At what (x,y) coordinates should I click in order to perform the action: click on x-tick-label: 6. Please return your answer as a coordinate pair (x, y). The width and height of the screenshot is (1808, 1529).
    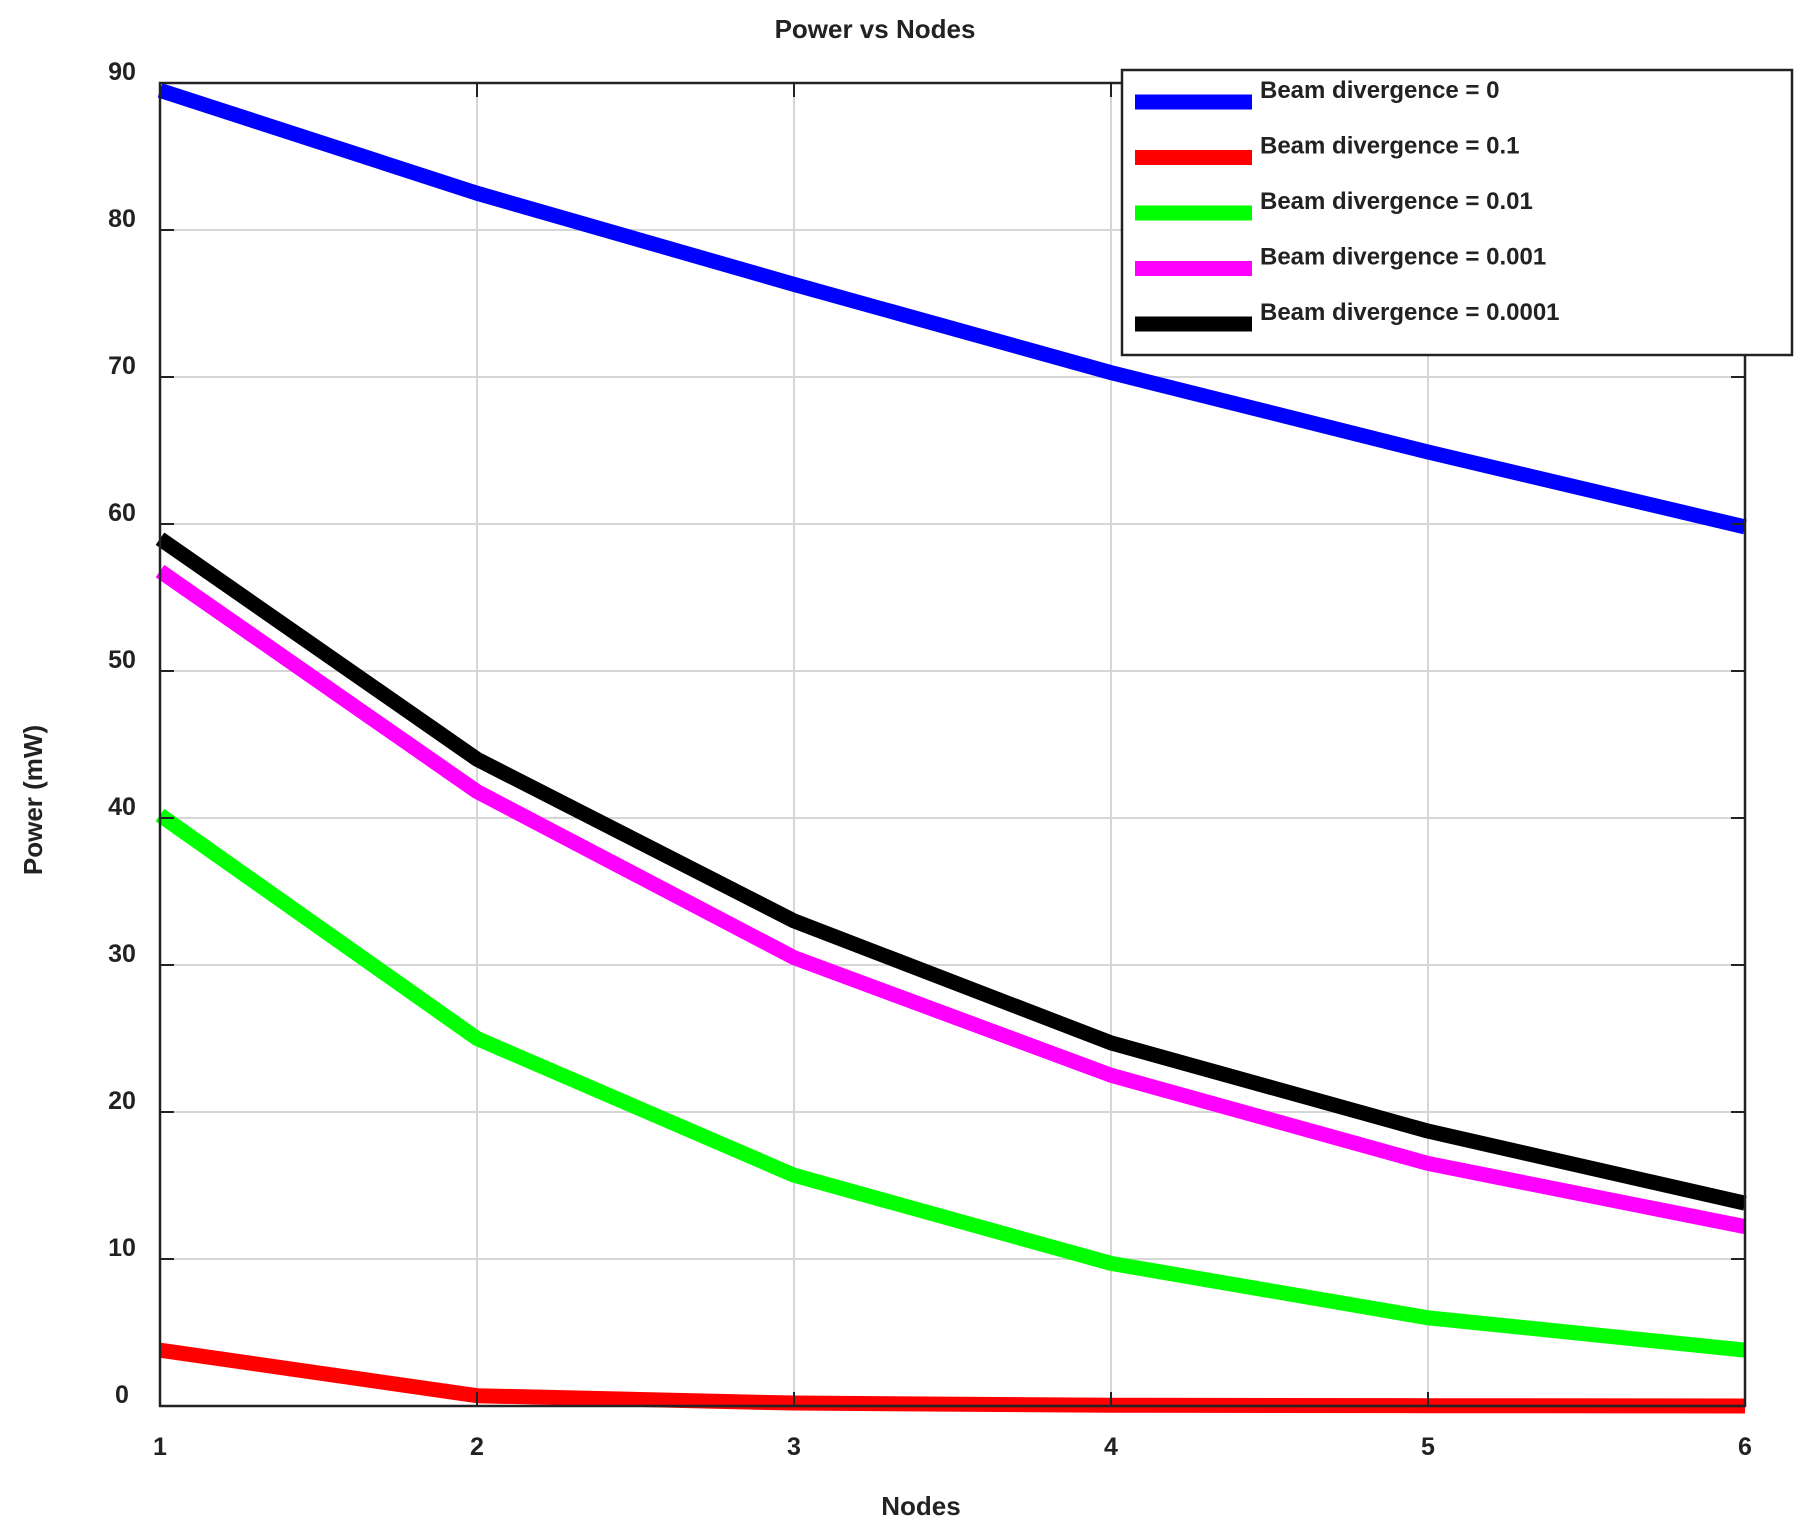
    Looking at the image, I should click on (1745, 1447).